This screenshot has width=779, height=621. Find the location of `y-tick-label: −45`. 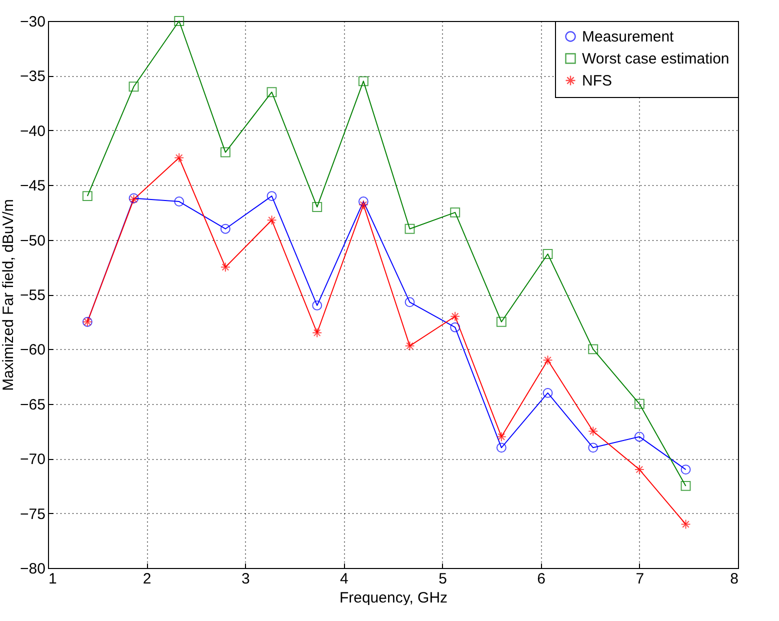

y-tick-label: −45 is located at coordinates (33, 186).